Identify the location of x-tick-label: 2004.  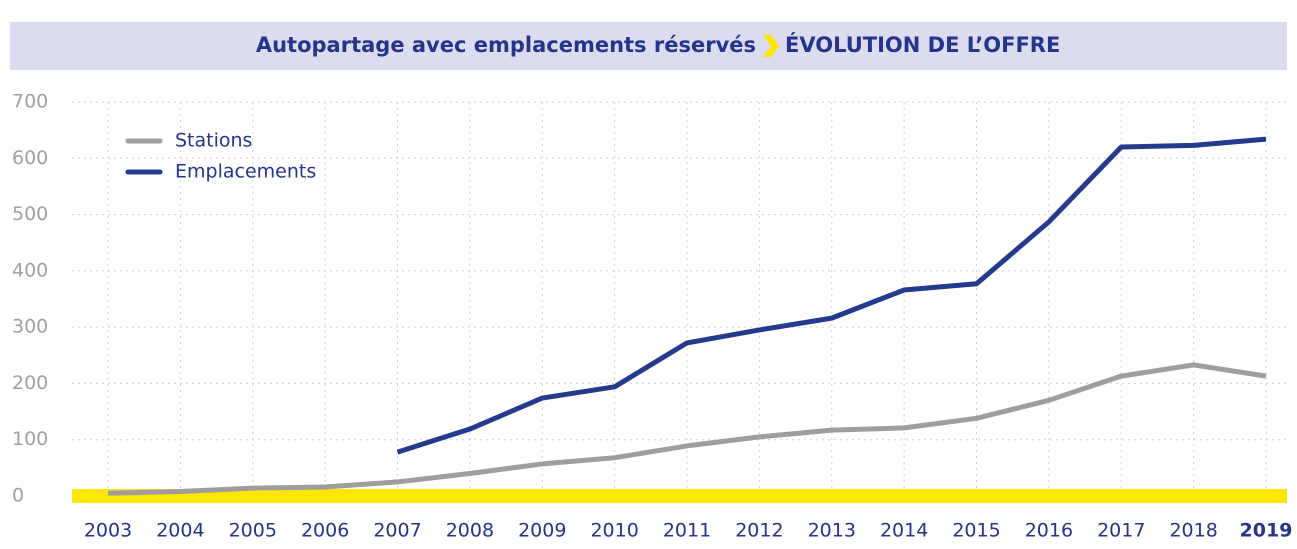
(180, 531).